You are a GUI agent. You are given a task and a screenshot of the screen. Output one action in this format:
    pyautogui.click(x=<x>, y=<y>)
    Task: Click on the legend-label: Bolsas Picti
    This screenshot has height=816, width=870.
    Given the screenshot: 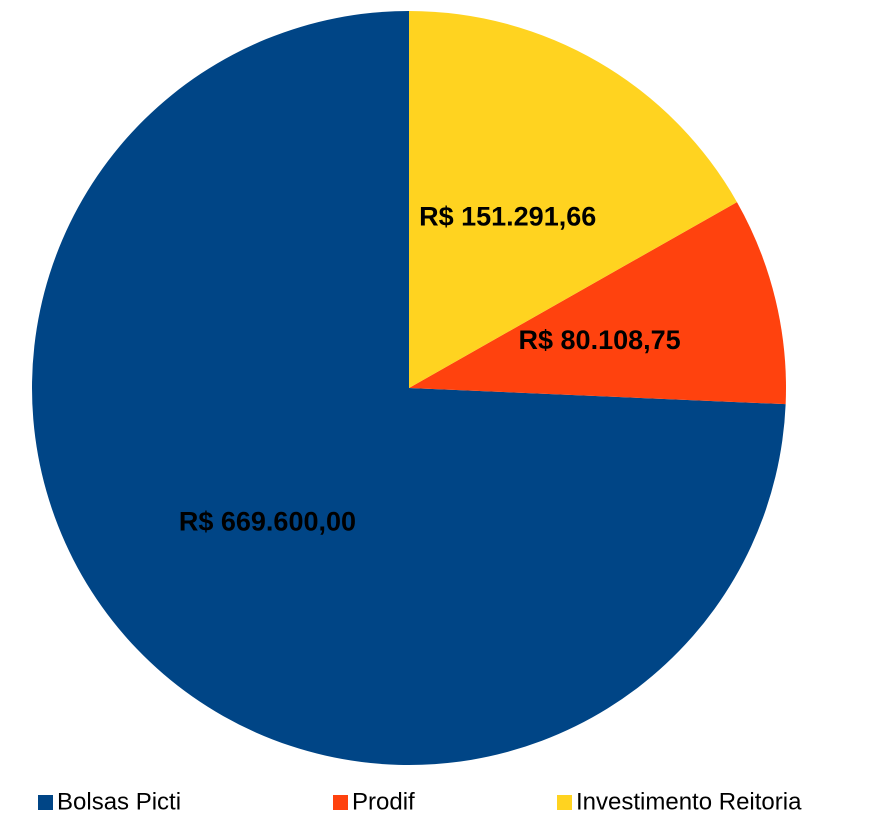 What is the action you would take?
    pyautogui.click(x=119, y=801)
    